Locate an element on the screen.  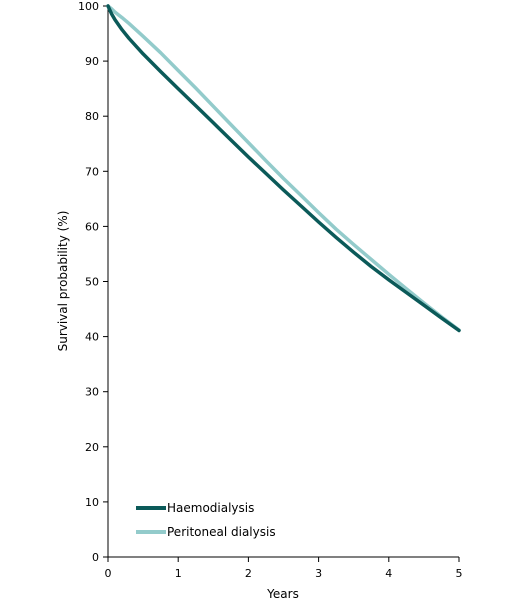
legend-label-peritoneal-dialysis: Peritoneal dialysis is located at coordinates (221, 532).